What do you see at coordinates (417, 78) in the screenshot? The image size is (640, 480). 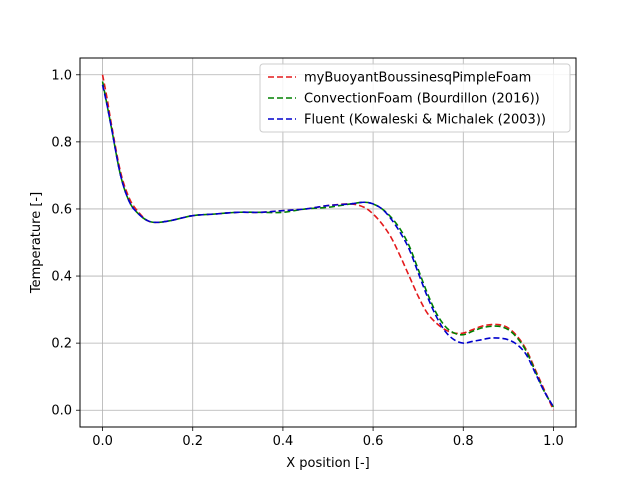 I see `legend-label-1: myBuoyantBoussinesqPimpleFoam` at bounding box center [417, 78].